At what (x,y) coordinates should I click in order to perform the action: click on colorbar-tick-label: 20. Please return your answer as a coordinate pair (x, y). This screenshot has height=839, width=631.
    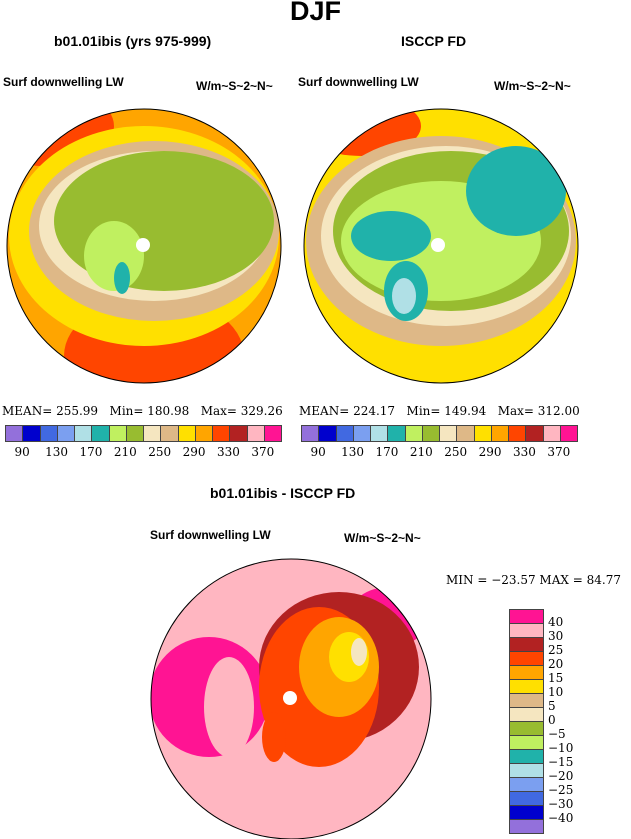
    Looking at the image, I should click on (556, 664).